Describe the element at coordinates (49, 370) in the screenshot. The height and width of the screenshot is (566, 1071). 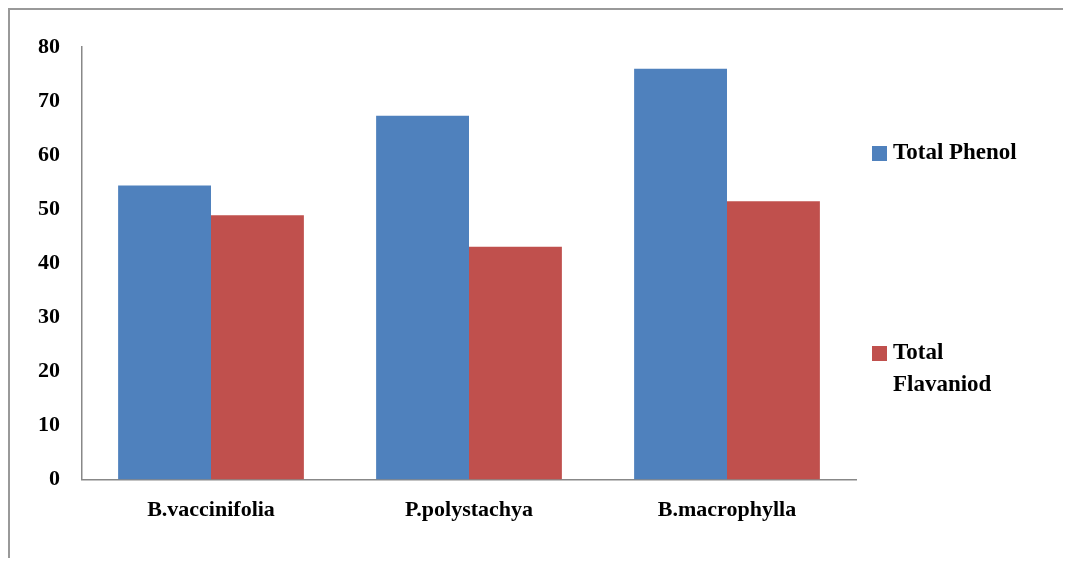
I see `y-tick-label: 20` at that location.